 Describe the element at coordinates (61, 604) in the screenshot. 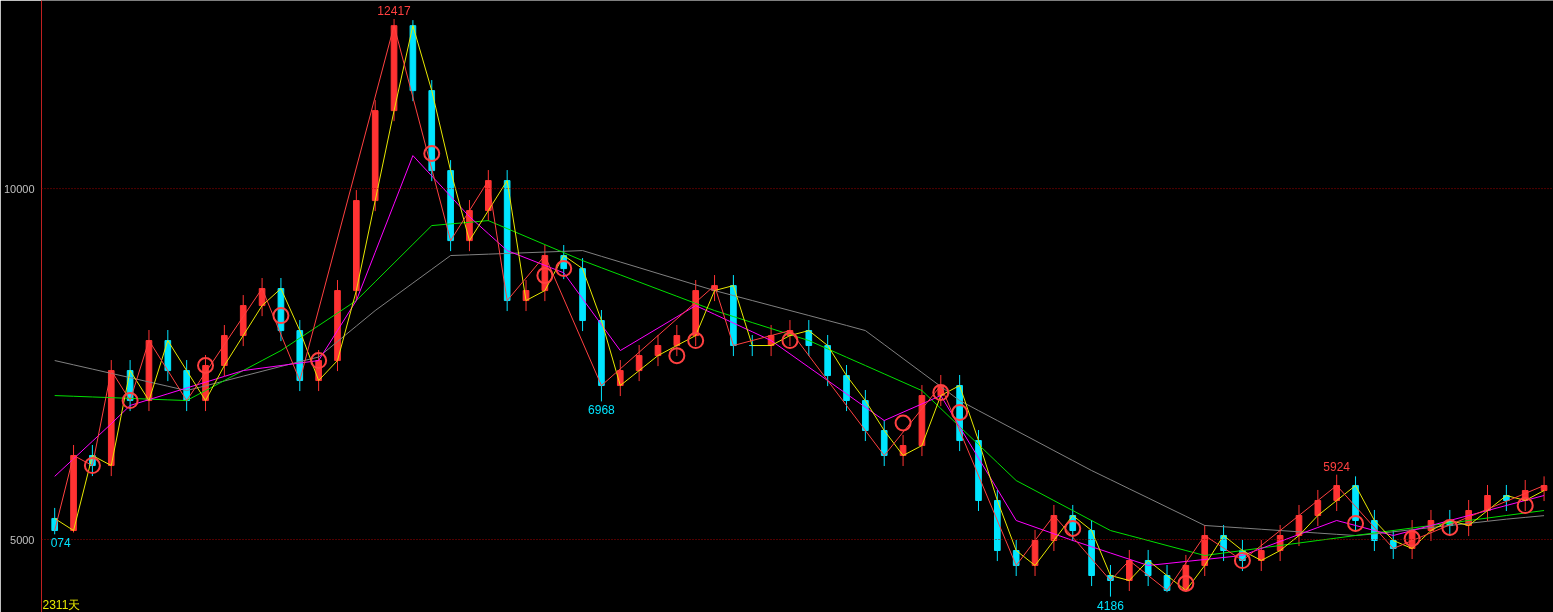

I see `annotation: 2311天` at that location.